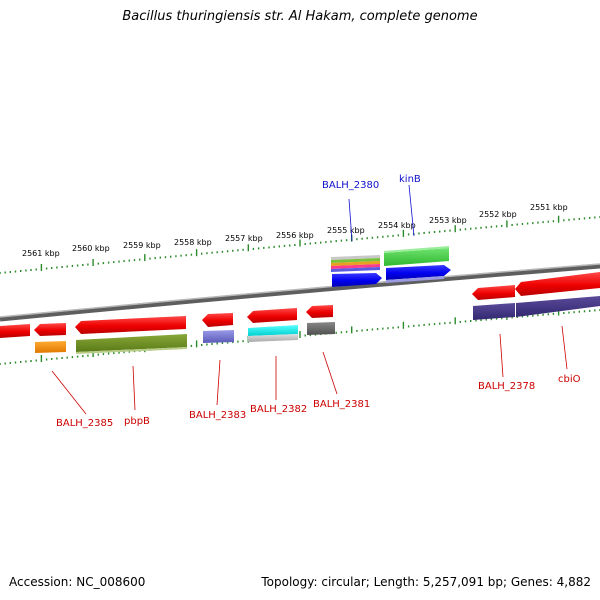  Describe the element at coordinates (506, 386) in the screenshot. I see `gene-label-BALH_2378: BALH_2378` at that location.